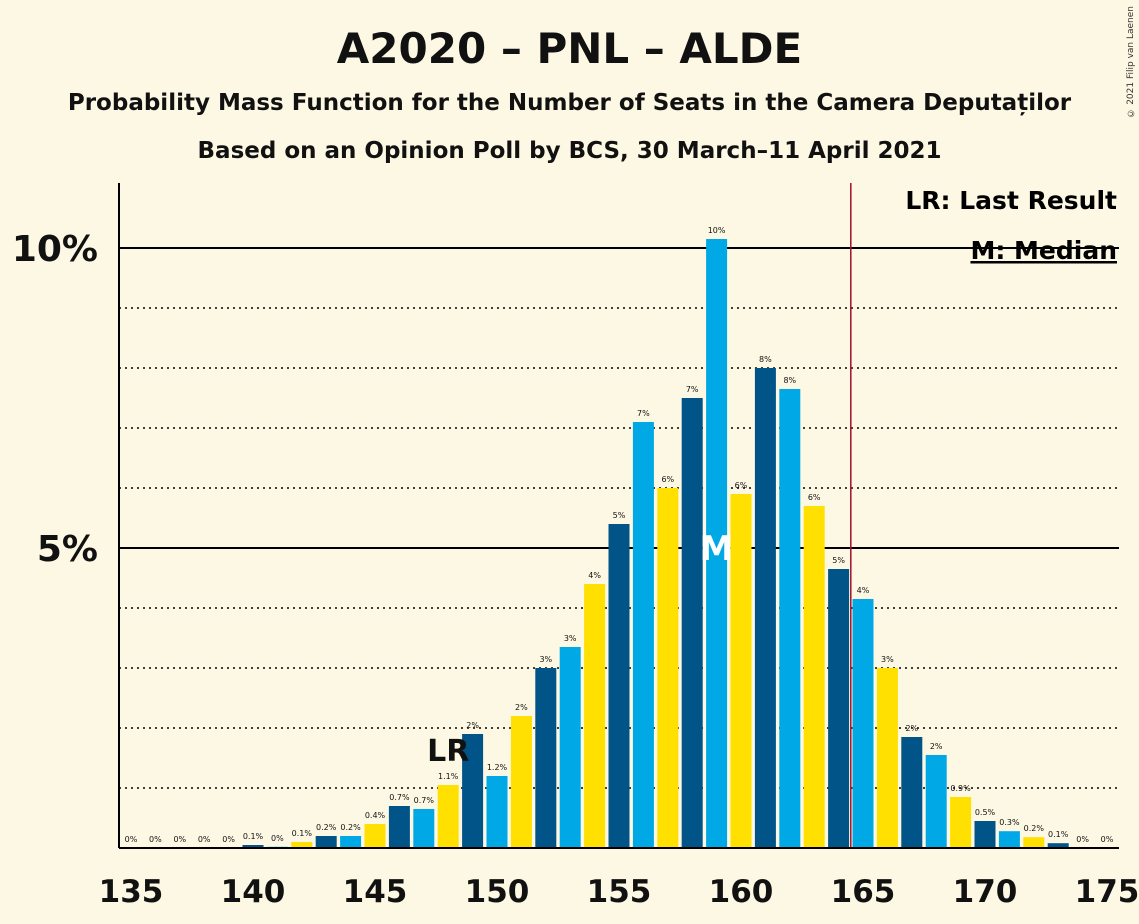 Image resolution: width=1139 pixels, height=924 pixels. I want to click on x-tick-label: 160, so click(741, 892).